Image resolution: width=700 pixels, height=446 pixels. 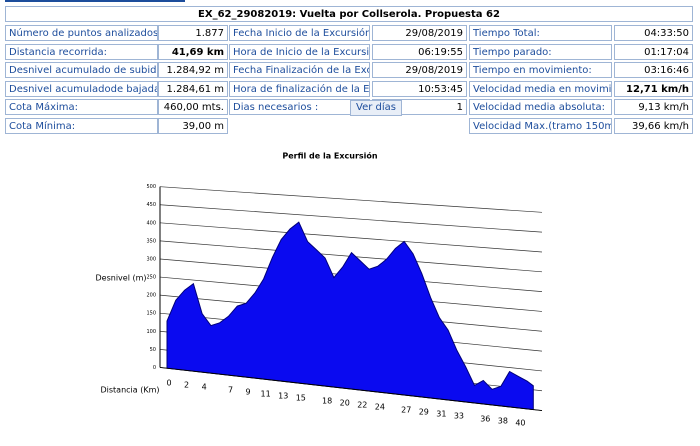 I want to click on y-tick-label: 300, so click(x=151, y=259).